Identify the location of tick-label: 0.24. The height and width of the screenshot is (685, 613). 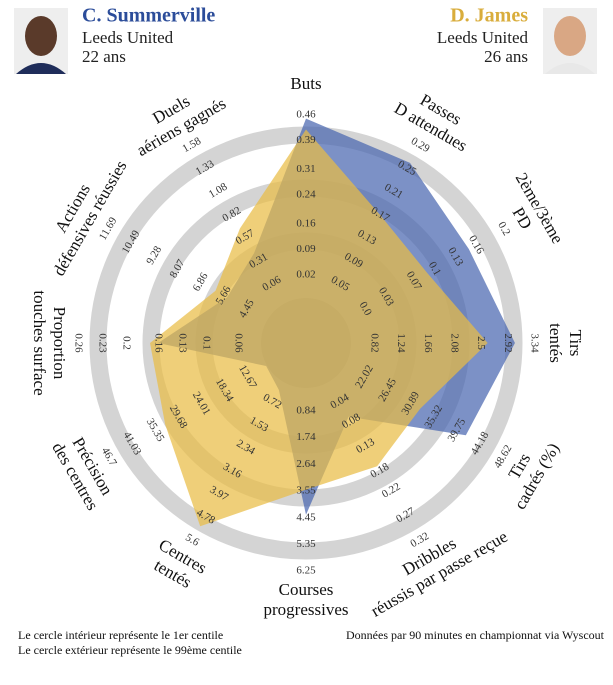
(306, 195).